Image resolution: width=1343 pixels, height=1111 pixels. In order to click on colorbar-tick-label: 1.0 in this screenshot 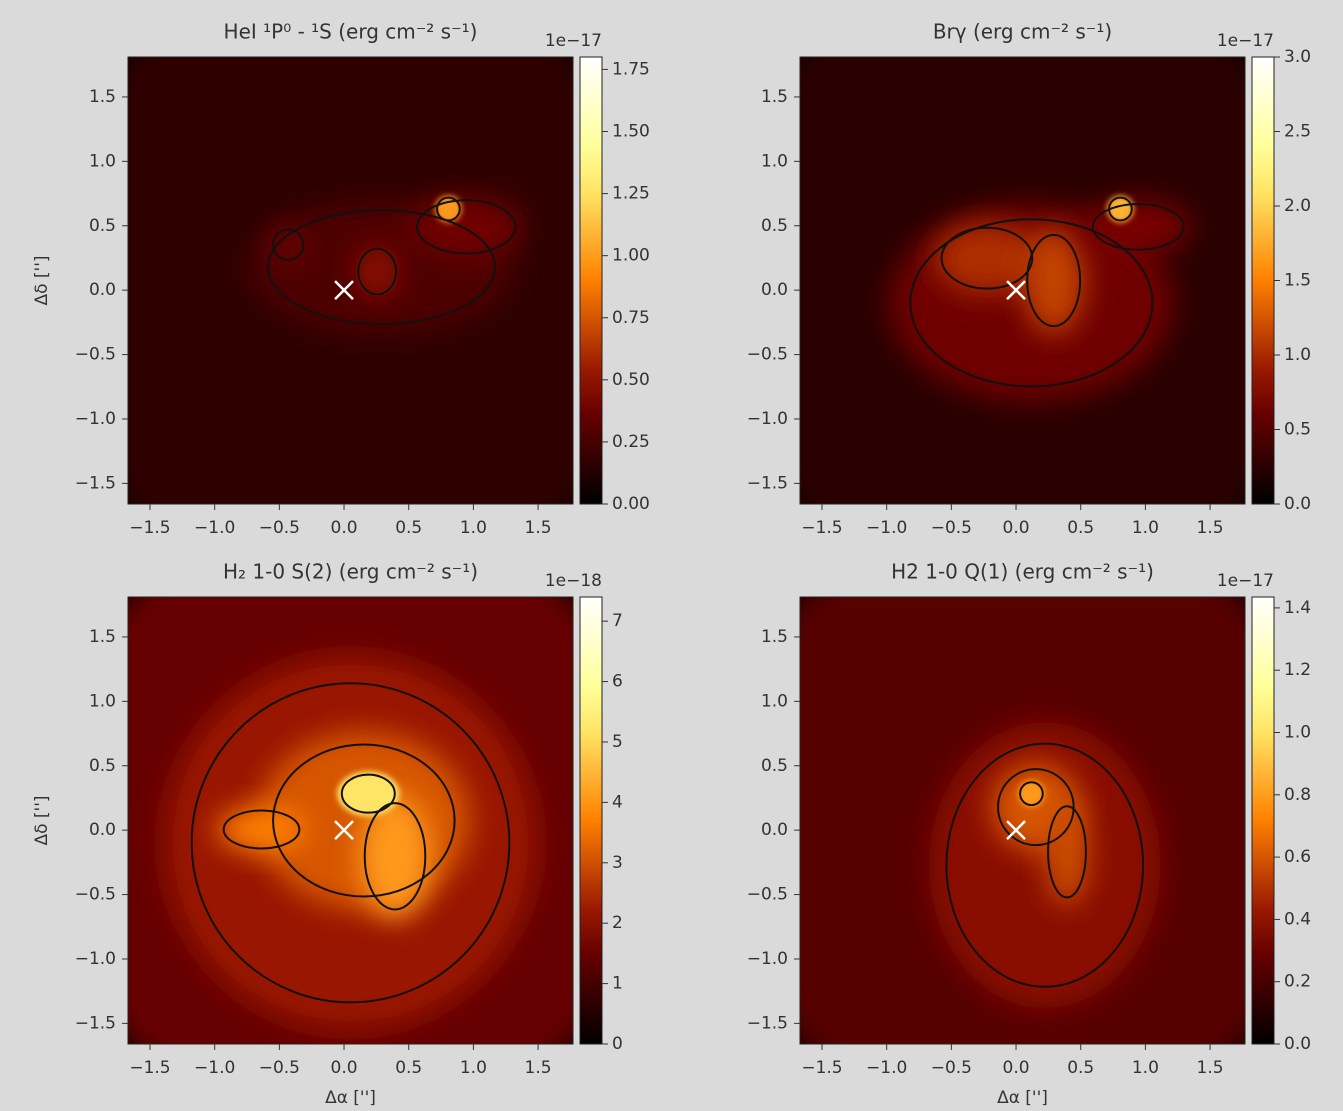, I will do `click(1297, 355)`.